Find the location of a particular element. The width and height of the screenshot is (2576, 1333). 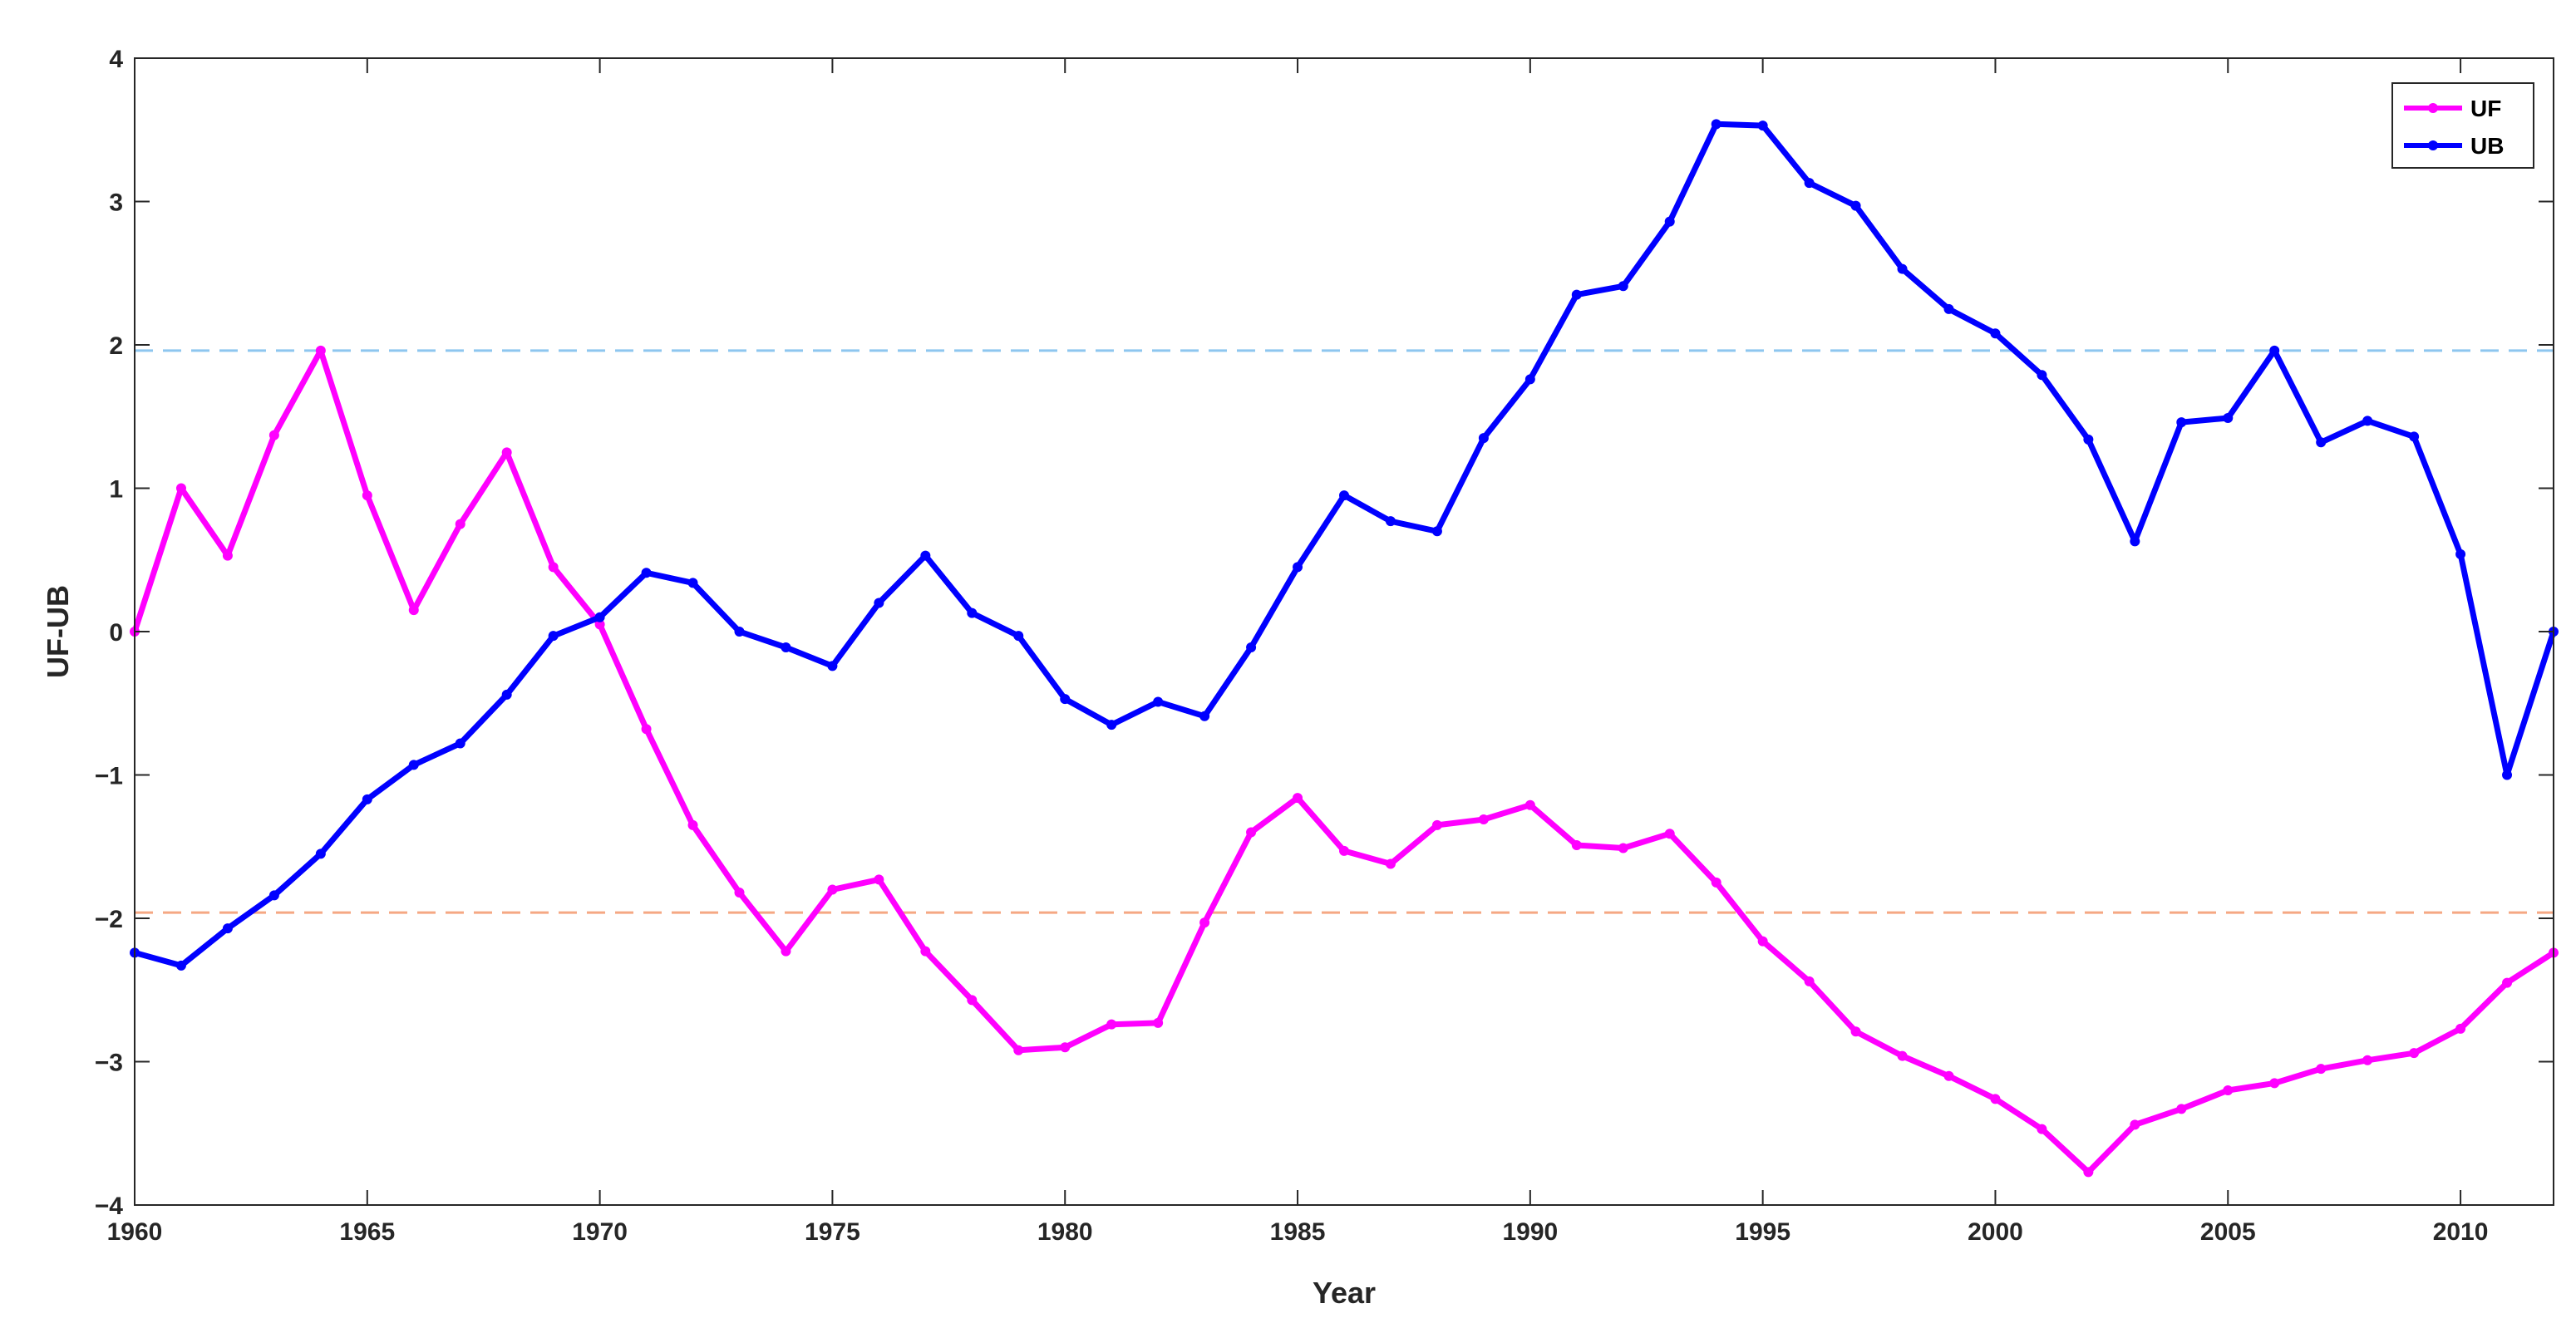

y-tick-label: −3 is located at coordinates (109, 1063).